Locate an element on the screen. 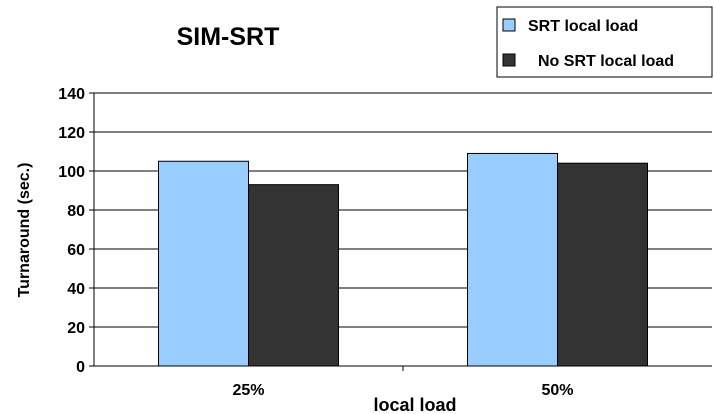 This screenshot has width=714, height=414. y-tick-label: 140 is located at coordinates (71, 94).